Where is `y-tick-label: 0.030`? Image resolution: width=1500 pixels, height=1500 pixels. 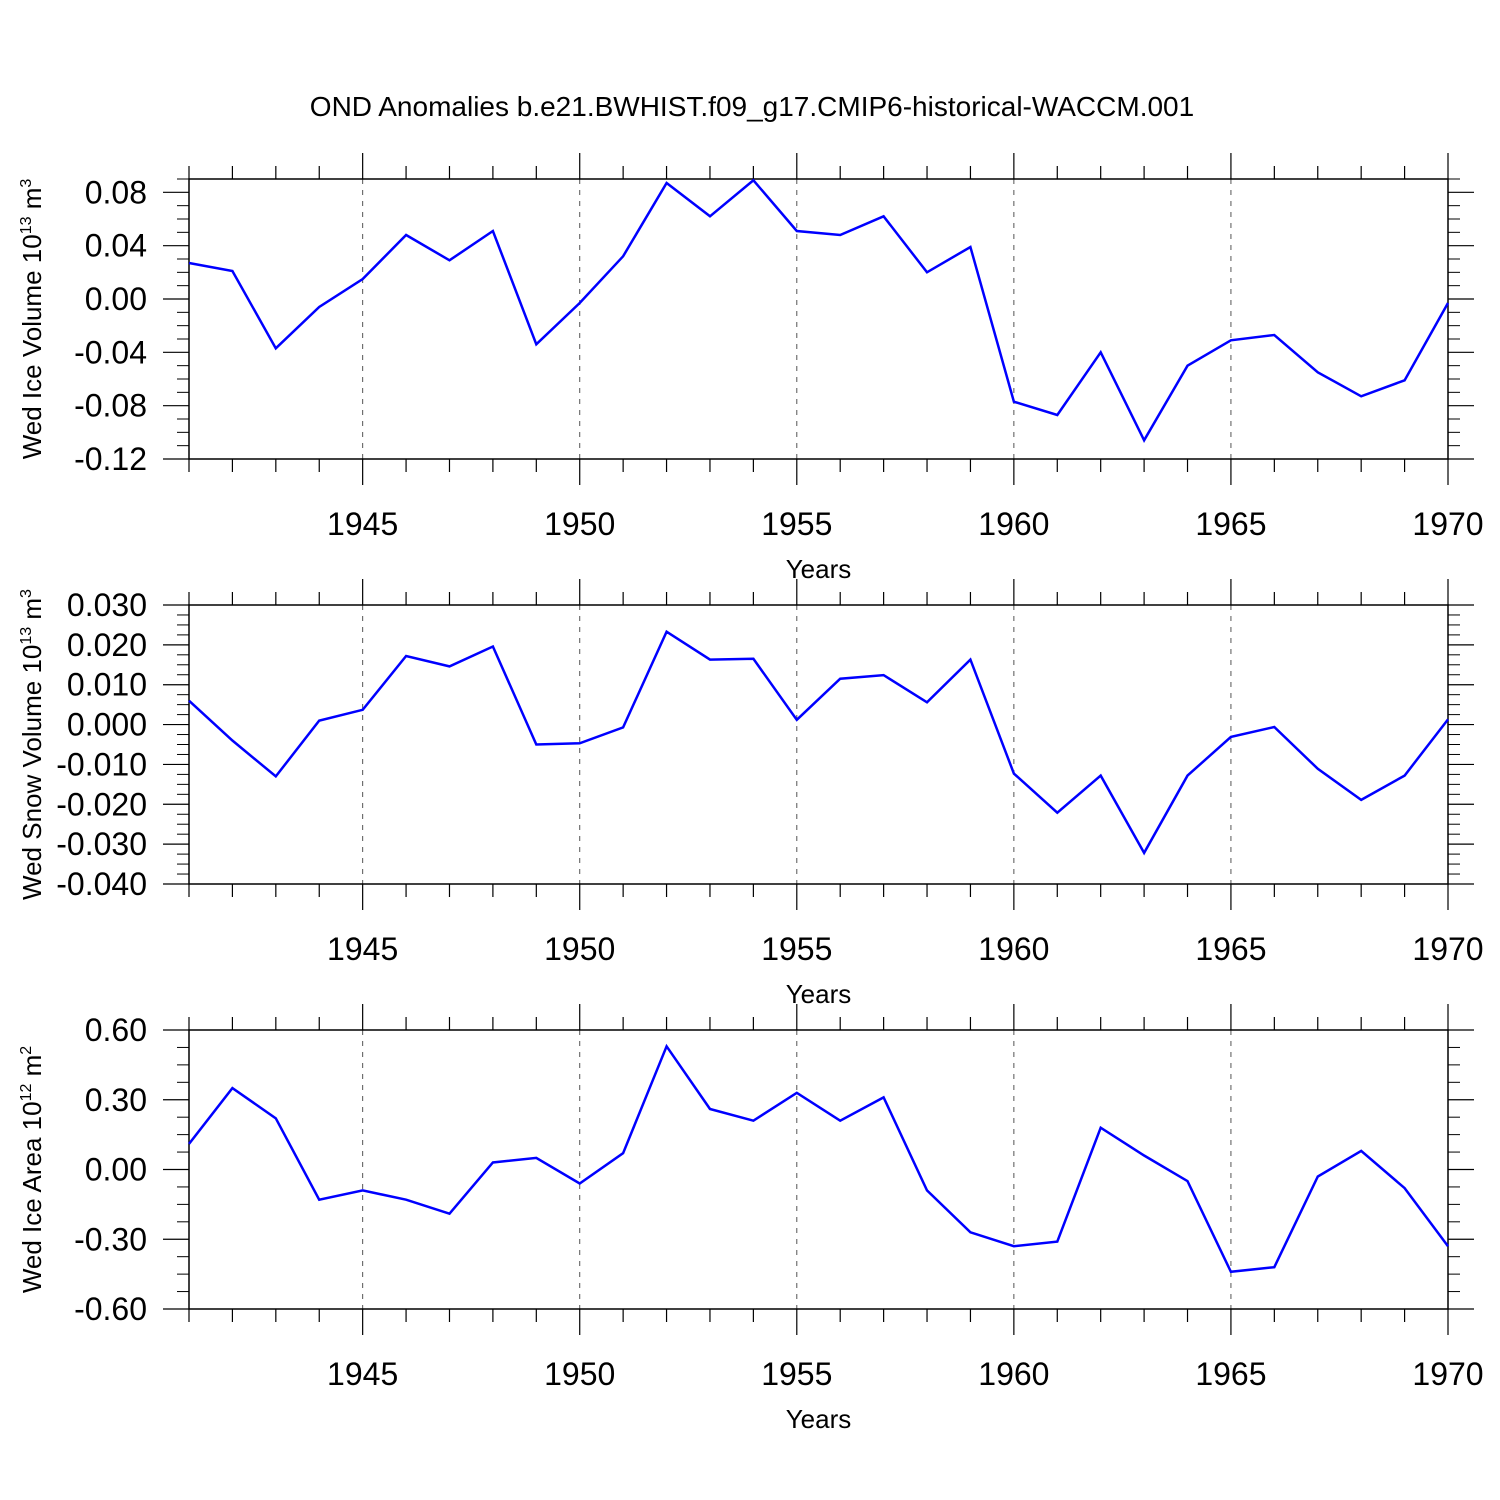 y-tick-label: 0.030 is located at coordinates (107, 605).